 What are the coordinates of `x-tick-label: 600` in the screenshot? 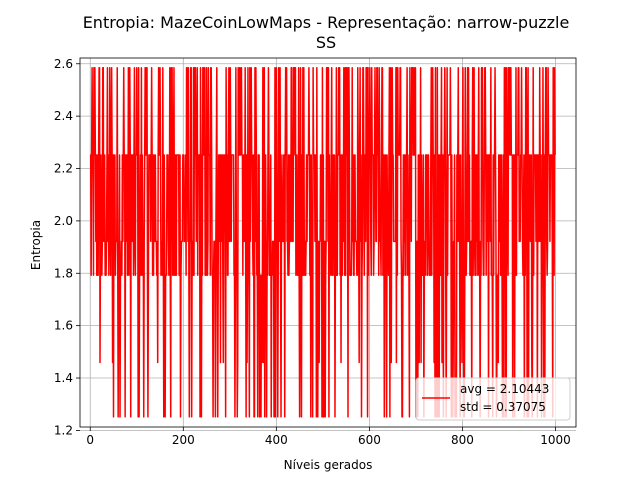 It's located at (369, 440).